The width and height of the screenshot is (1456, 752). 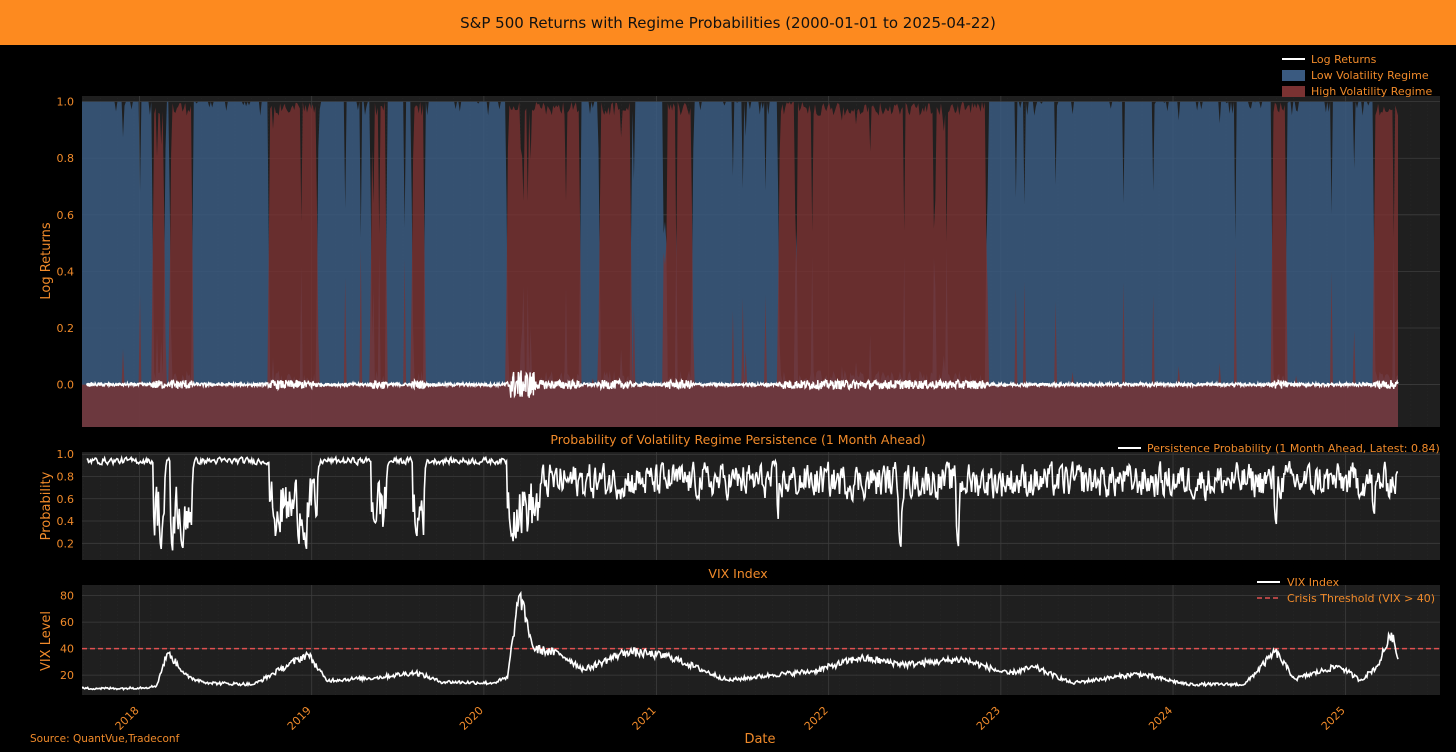 I want to click on legend-log-returns: Log Returns, so click(x=1344, y=59).